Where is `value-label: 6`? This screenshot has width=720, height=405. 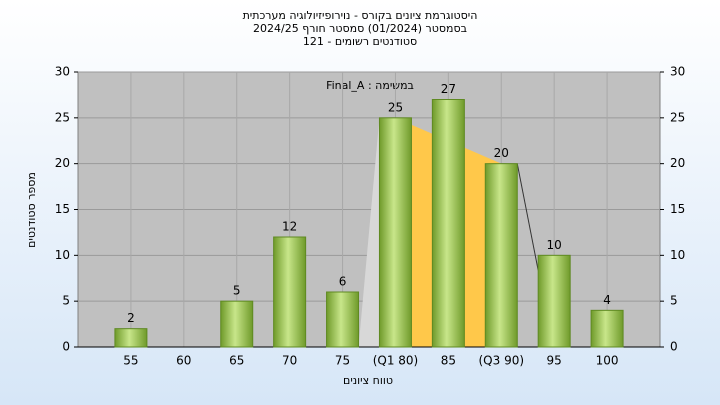
value-label: 6 is located at coordinates (343, 282).